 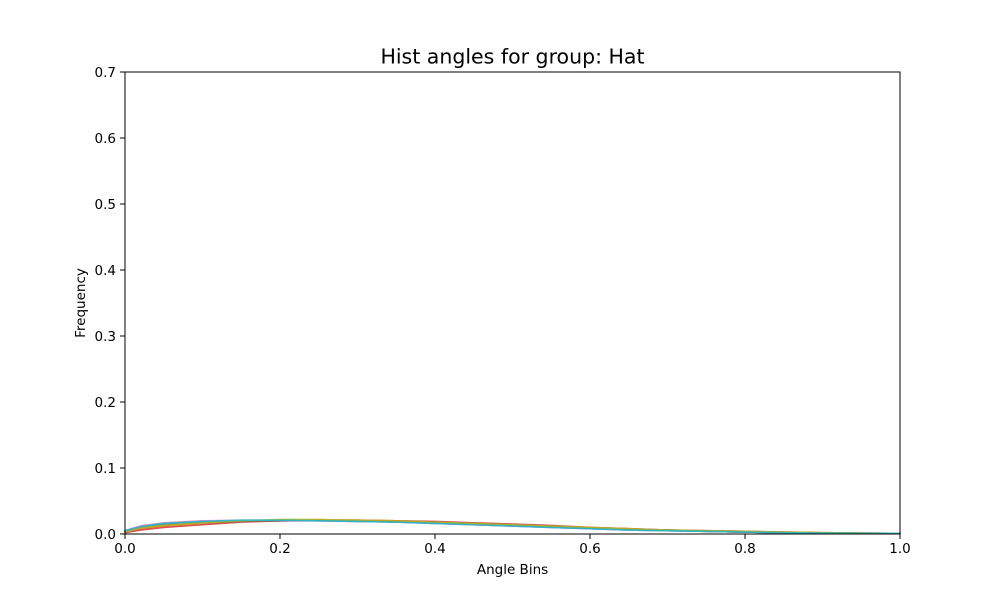 I want to click on series-lines, so click(x=512, y=526).